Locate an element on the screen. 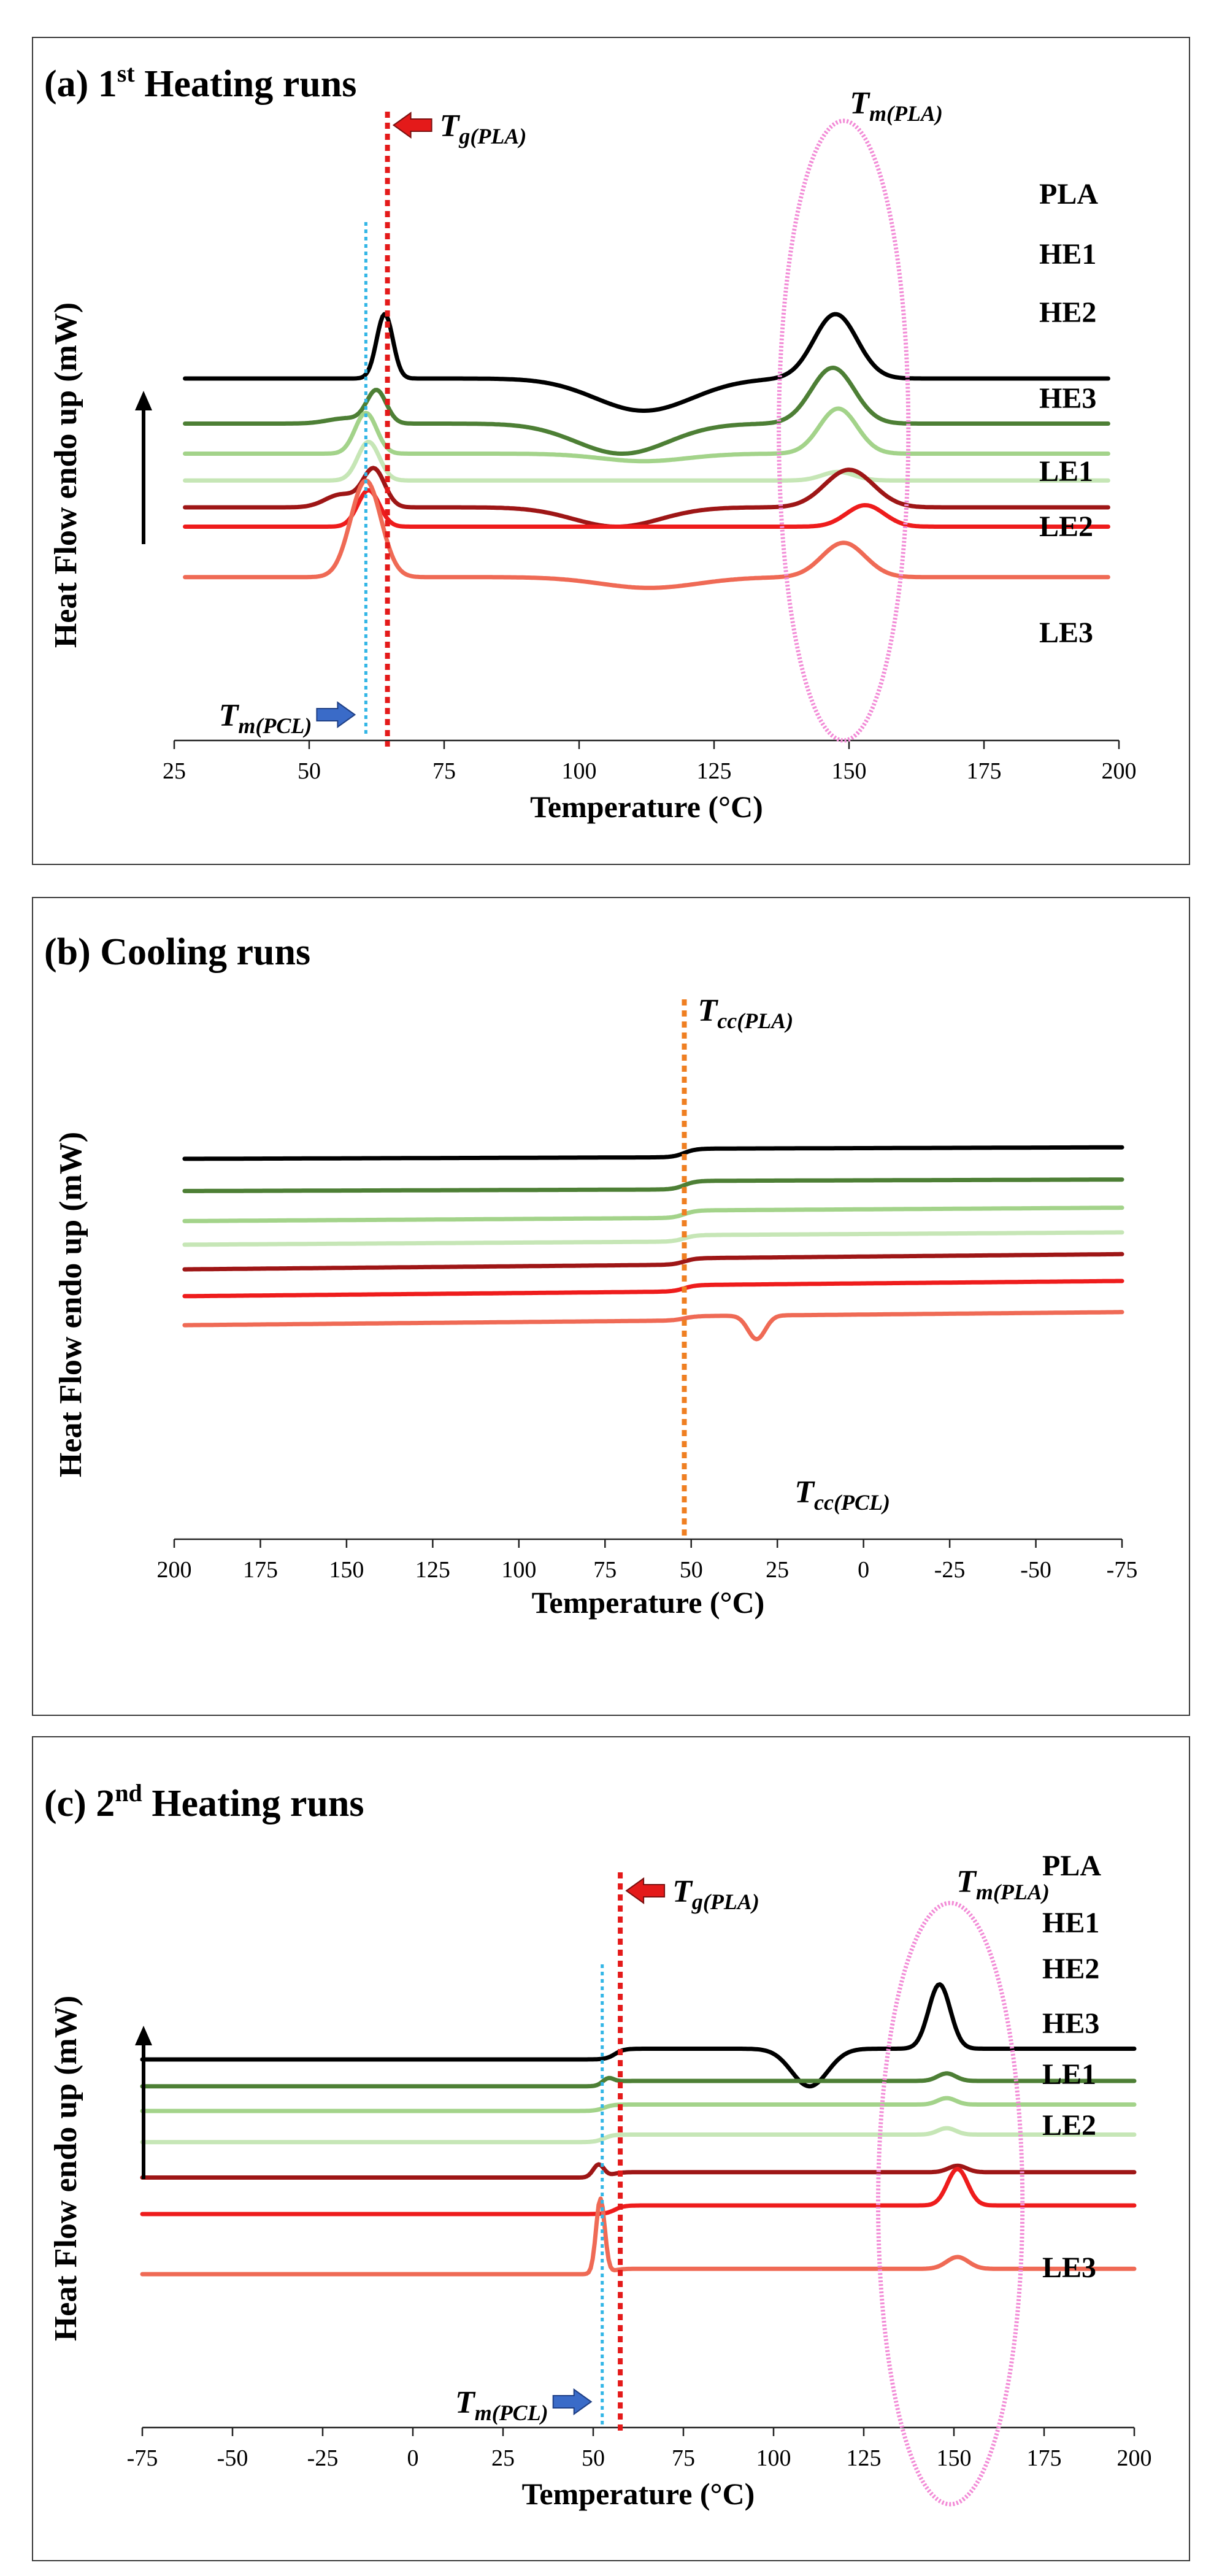  chart-a-tg-arrow is located at coordinates (412, 125).